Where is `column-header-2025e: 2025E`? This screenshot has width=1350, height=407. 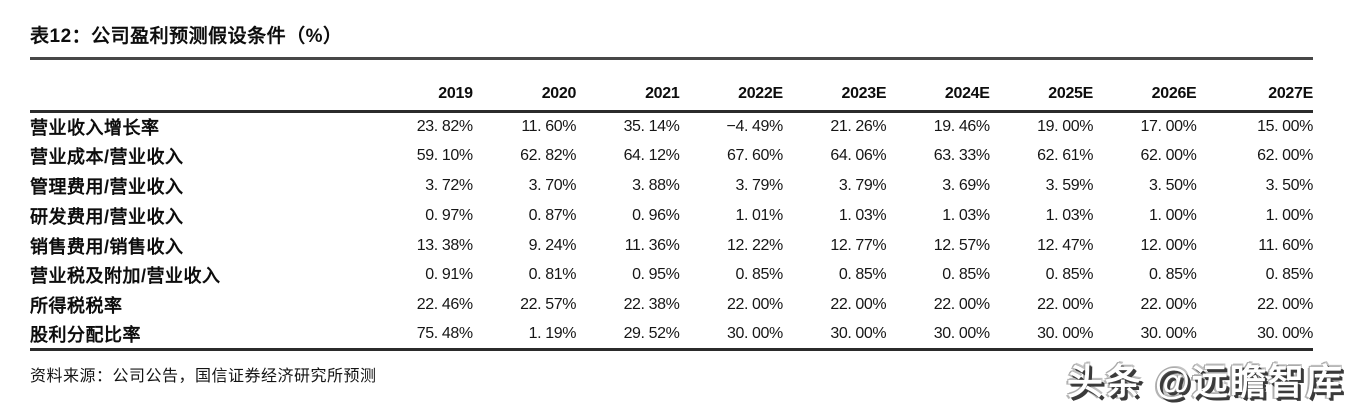
column-header-2025e: 2025E is located at coordinates (1041, 86).